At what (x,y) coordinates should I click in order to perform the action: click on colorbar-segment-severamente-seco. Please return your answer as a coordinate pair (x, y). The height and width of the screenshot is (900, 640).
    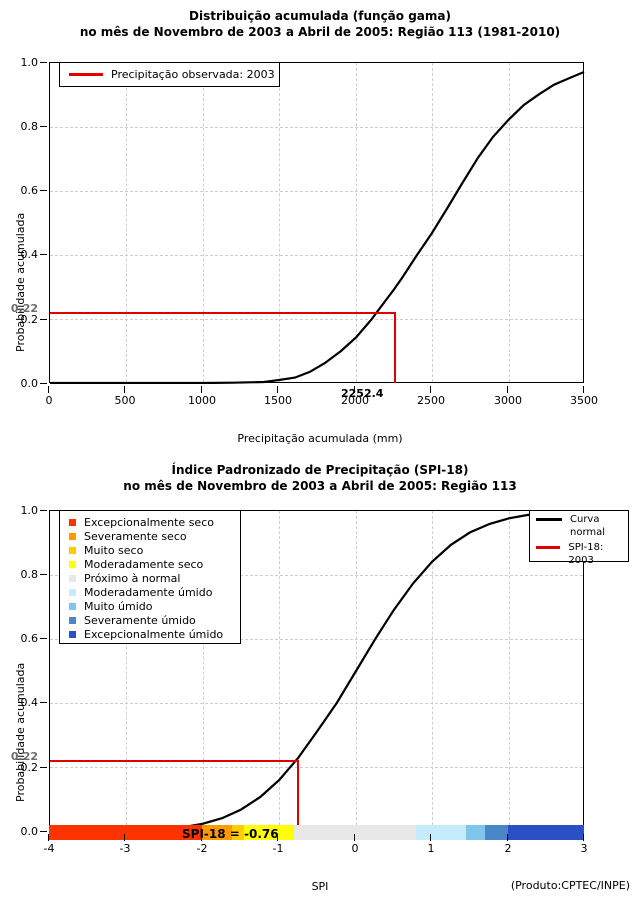
    Looking at the image, I should click on (217, 832).